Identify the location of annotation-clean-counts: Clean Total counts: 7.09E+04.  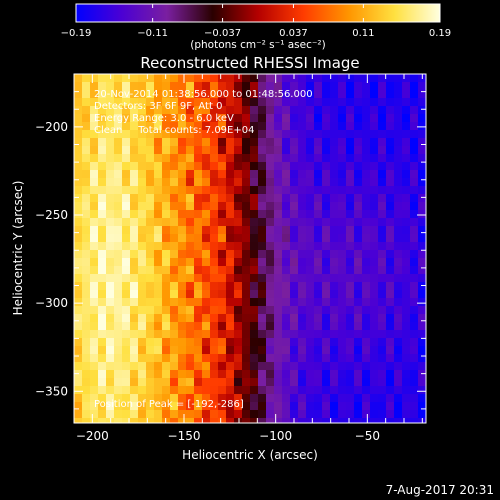
(174, 130).